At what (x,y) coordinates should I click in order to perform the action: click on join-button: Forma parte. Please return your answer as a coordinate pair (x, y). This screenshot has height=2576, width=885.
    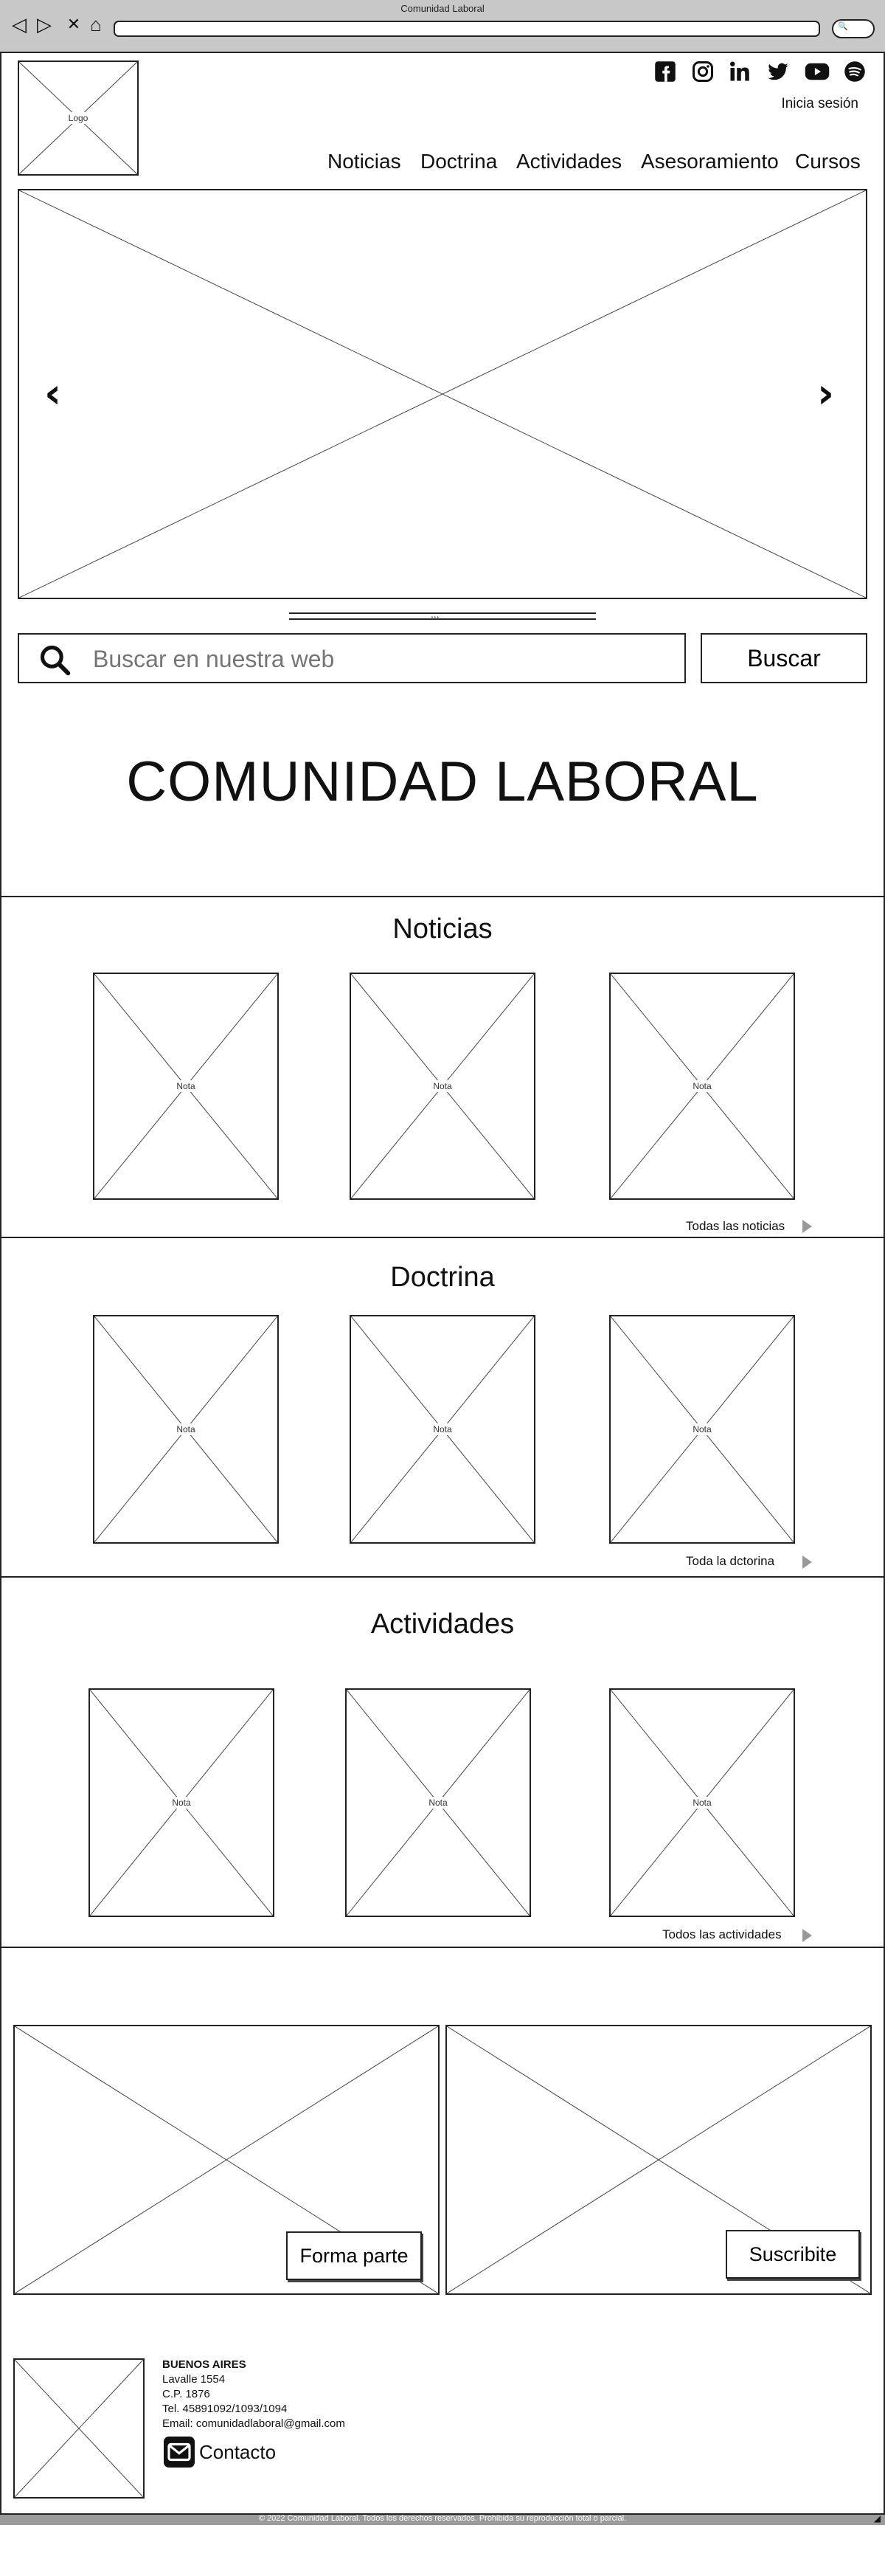
    Looking at the image, I should click on (354, 2255).